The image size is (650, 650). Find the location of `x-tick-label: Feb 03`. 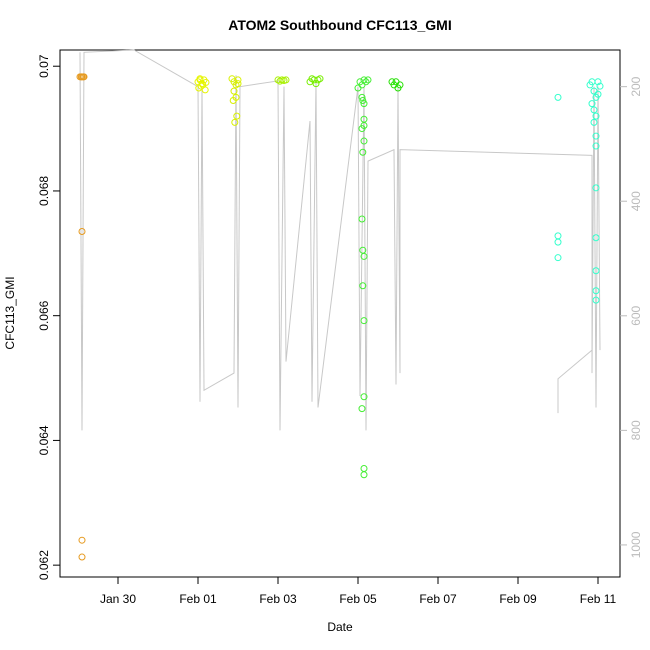

x-tick-label: Feb 03 is located at coordinates (278, 599).